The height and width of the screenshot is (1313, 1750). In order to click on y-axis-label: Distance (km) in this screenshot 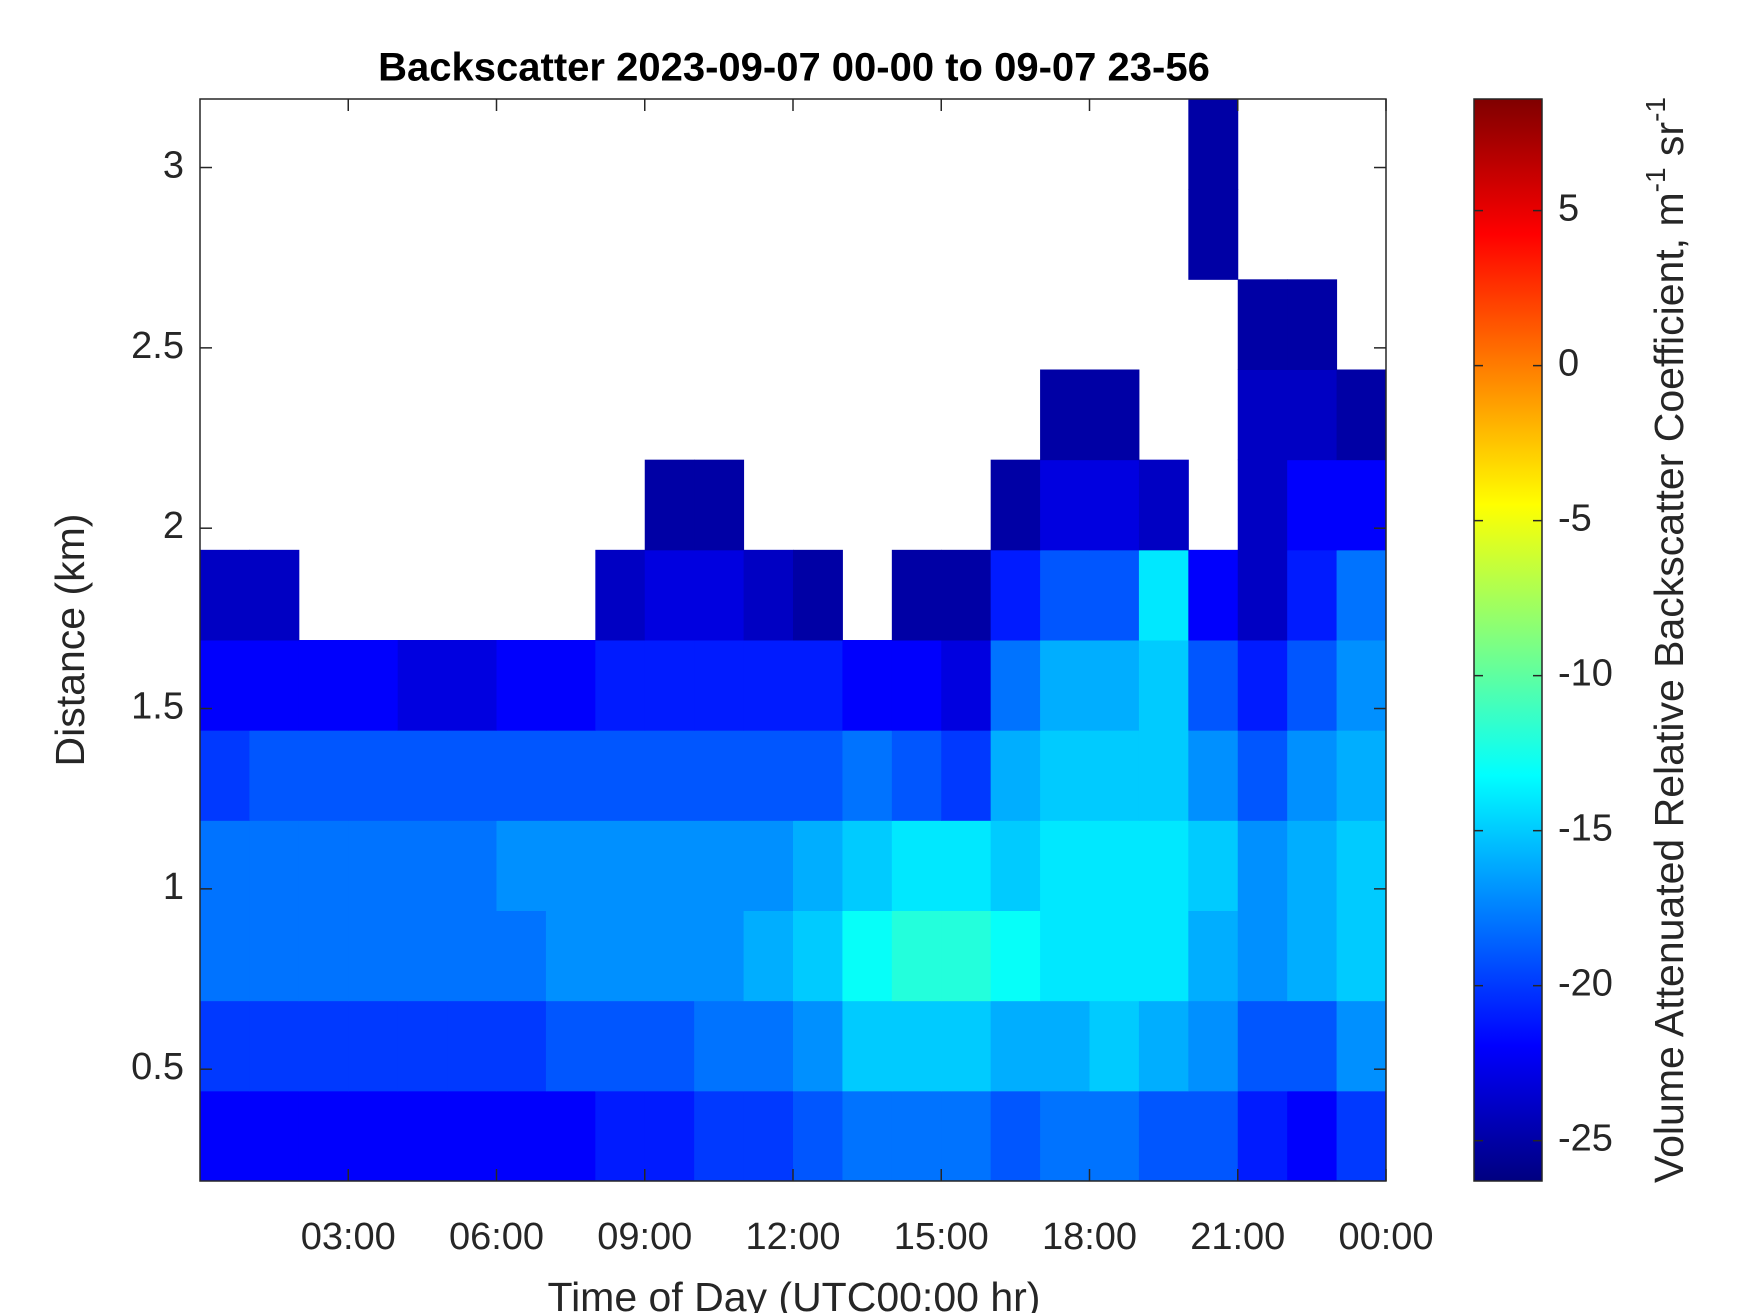, I will do `click(70, 640)`.